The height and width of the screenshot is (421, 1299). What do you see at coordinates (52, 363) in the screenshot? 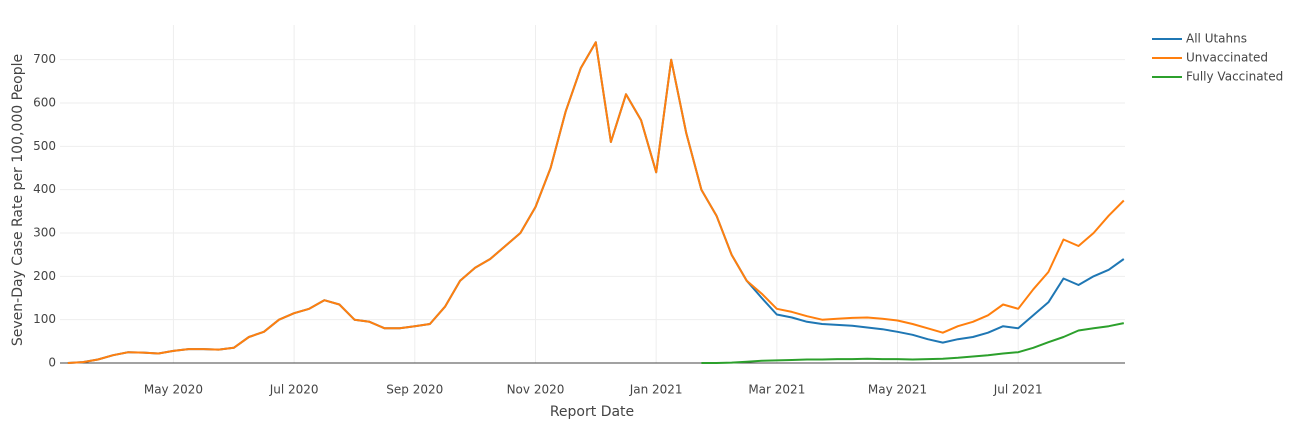
I see `y-tick-label: 0` at bounding box center [52, 363].